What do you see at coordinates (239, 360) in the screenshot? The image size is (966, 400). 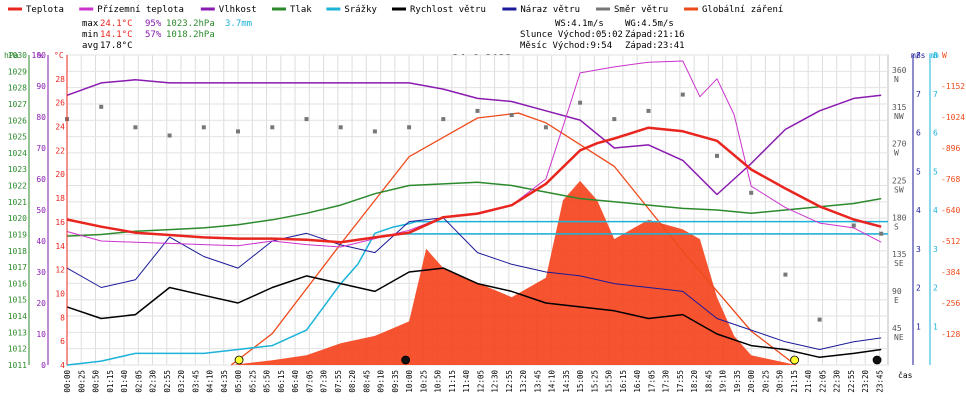 I see `sunrise-marker` at bounding box center [239, 360].